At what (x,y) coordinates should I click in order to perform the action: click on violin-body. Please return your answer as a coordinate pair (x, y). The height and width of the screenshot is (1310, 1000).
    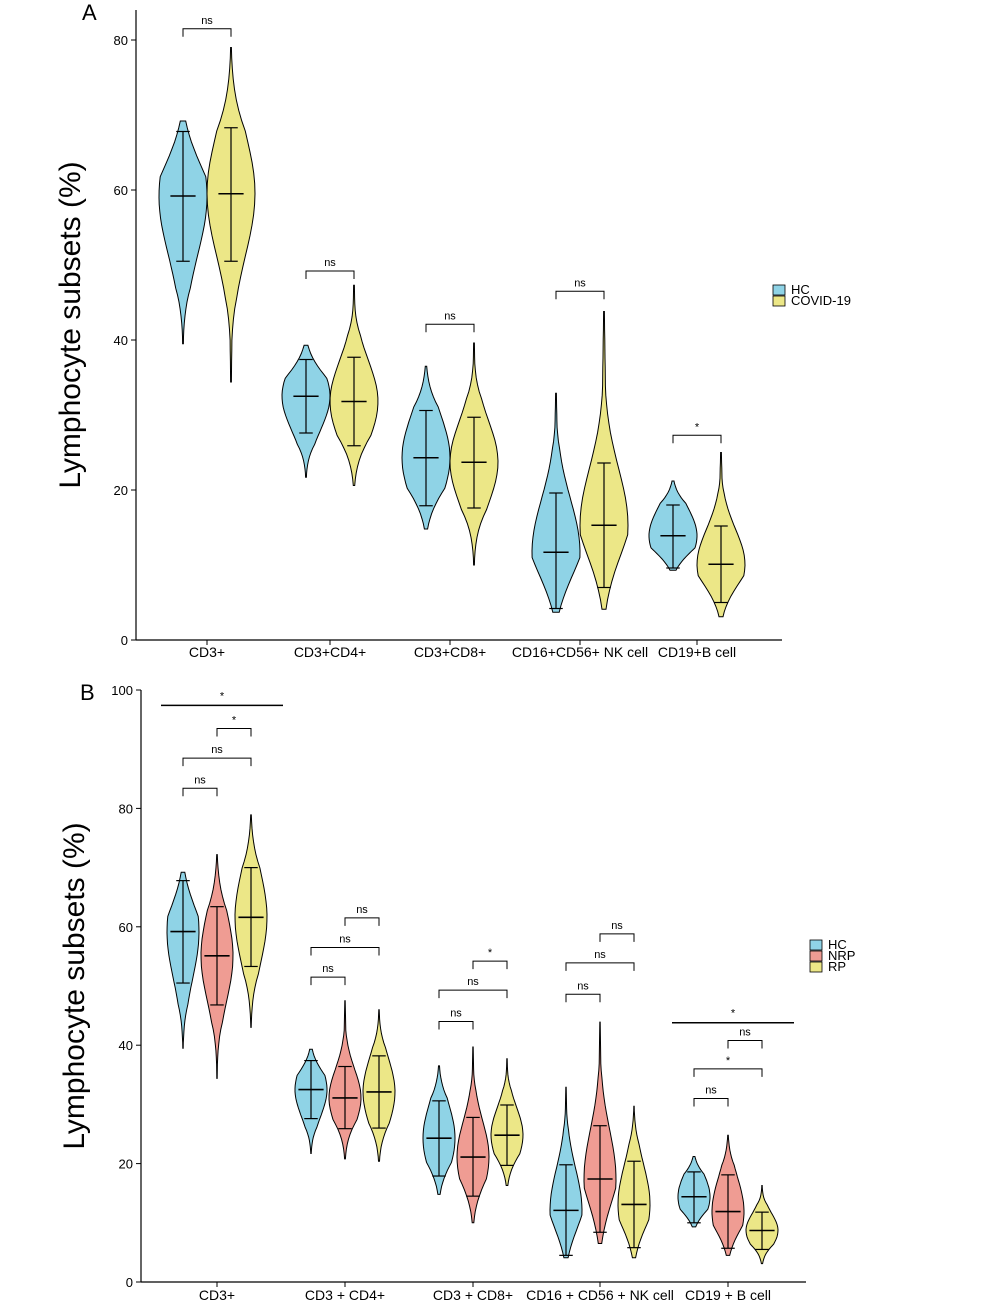
    Looking at the image, I should click on (604, 460).